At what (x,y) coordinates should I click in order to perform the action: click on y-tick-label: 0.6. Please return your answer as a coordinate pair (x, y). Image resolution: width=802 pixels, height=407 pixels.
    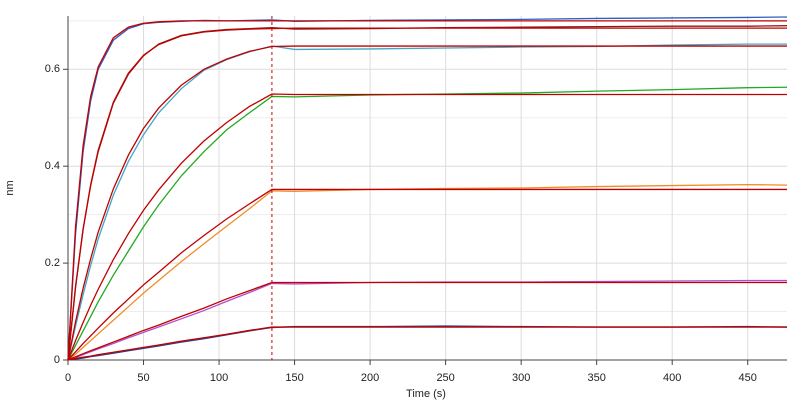
    Looking at the image, I should click on (52, 69).